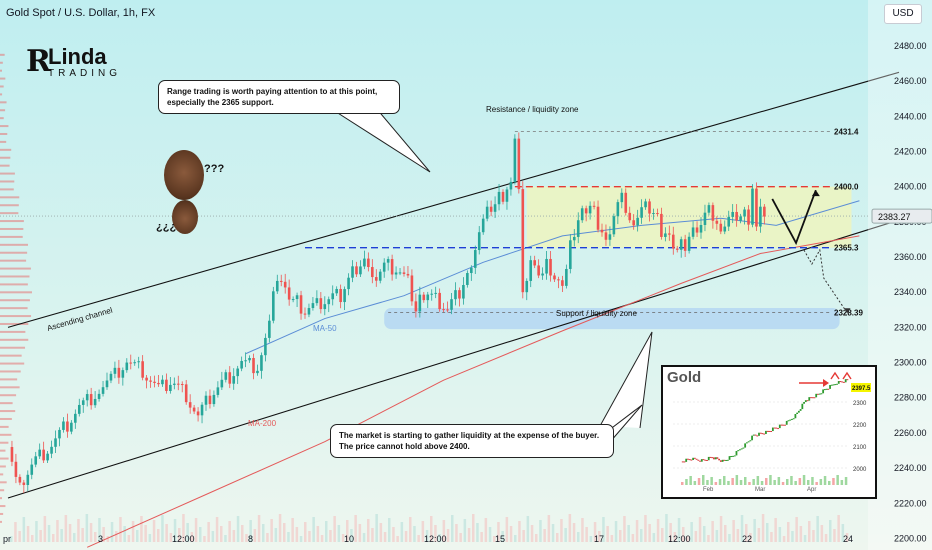 The width and height of the screenshot is (932, 550). Describe the element at coordinates (910, 327) in the screenshot. I see `price-tick-label: 2320.00` at that location.